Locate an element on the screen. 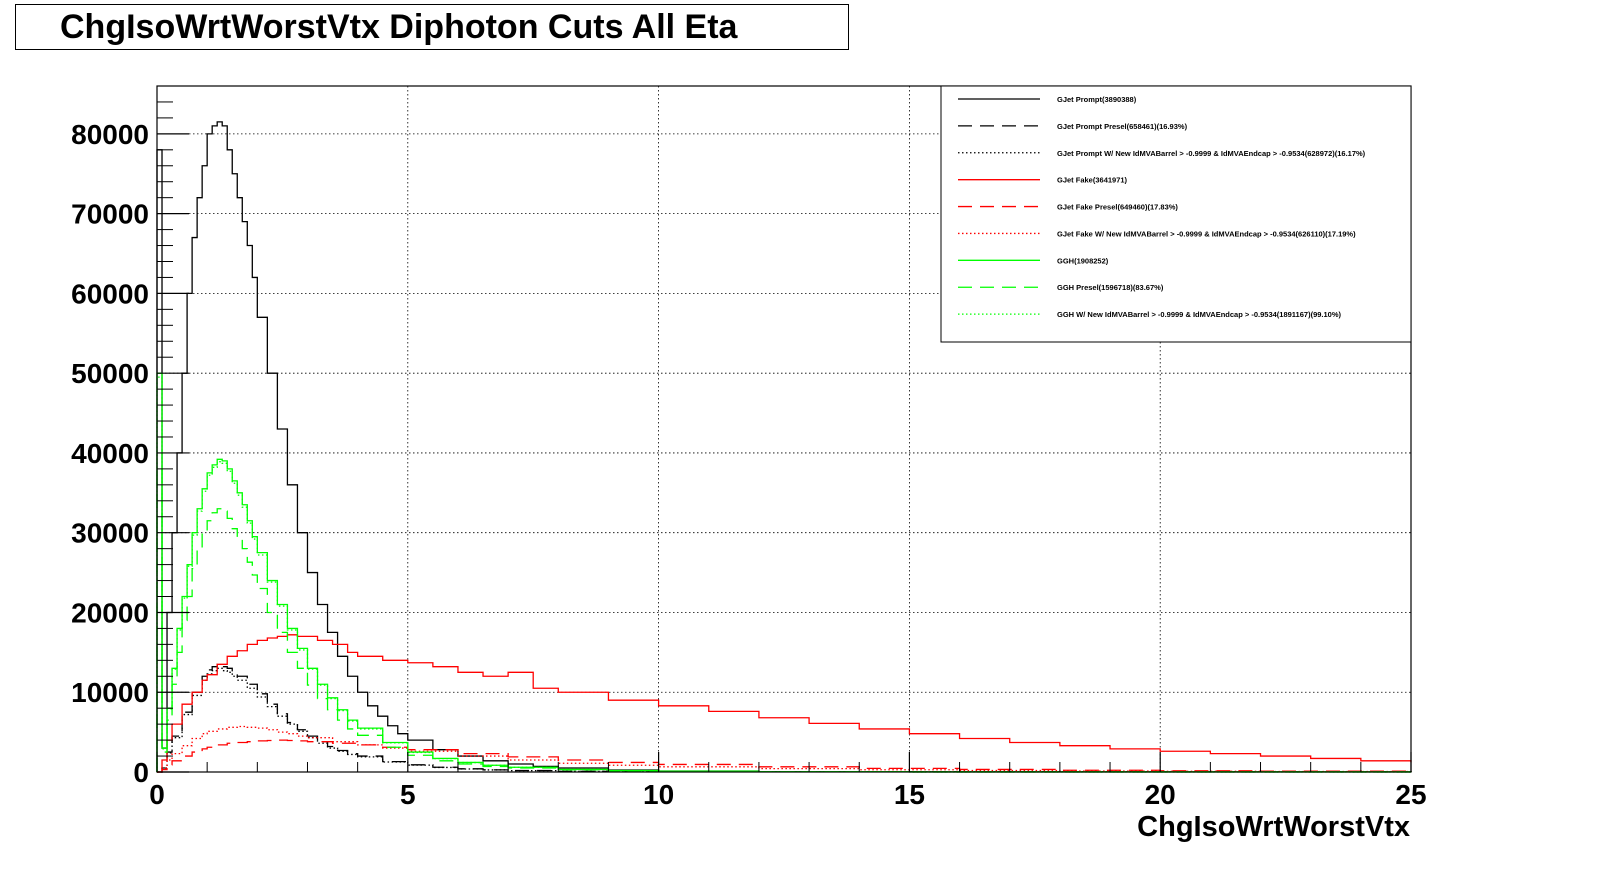 This screenshot has width=1598, height=874. legend-entry: GJet Fake(3641971) is located at coordinates (1092, 180).